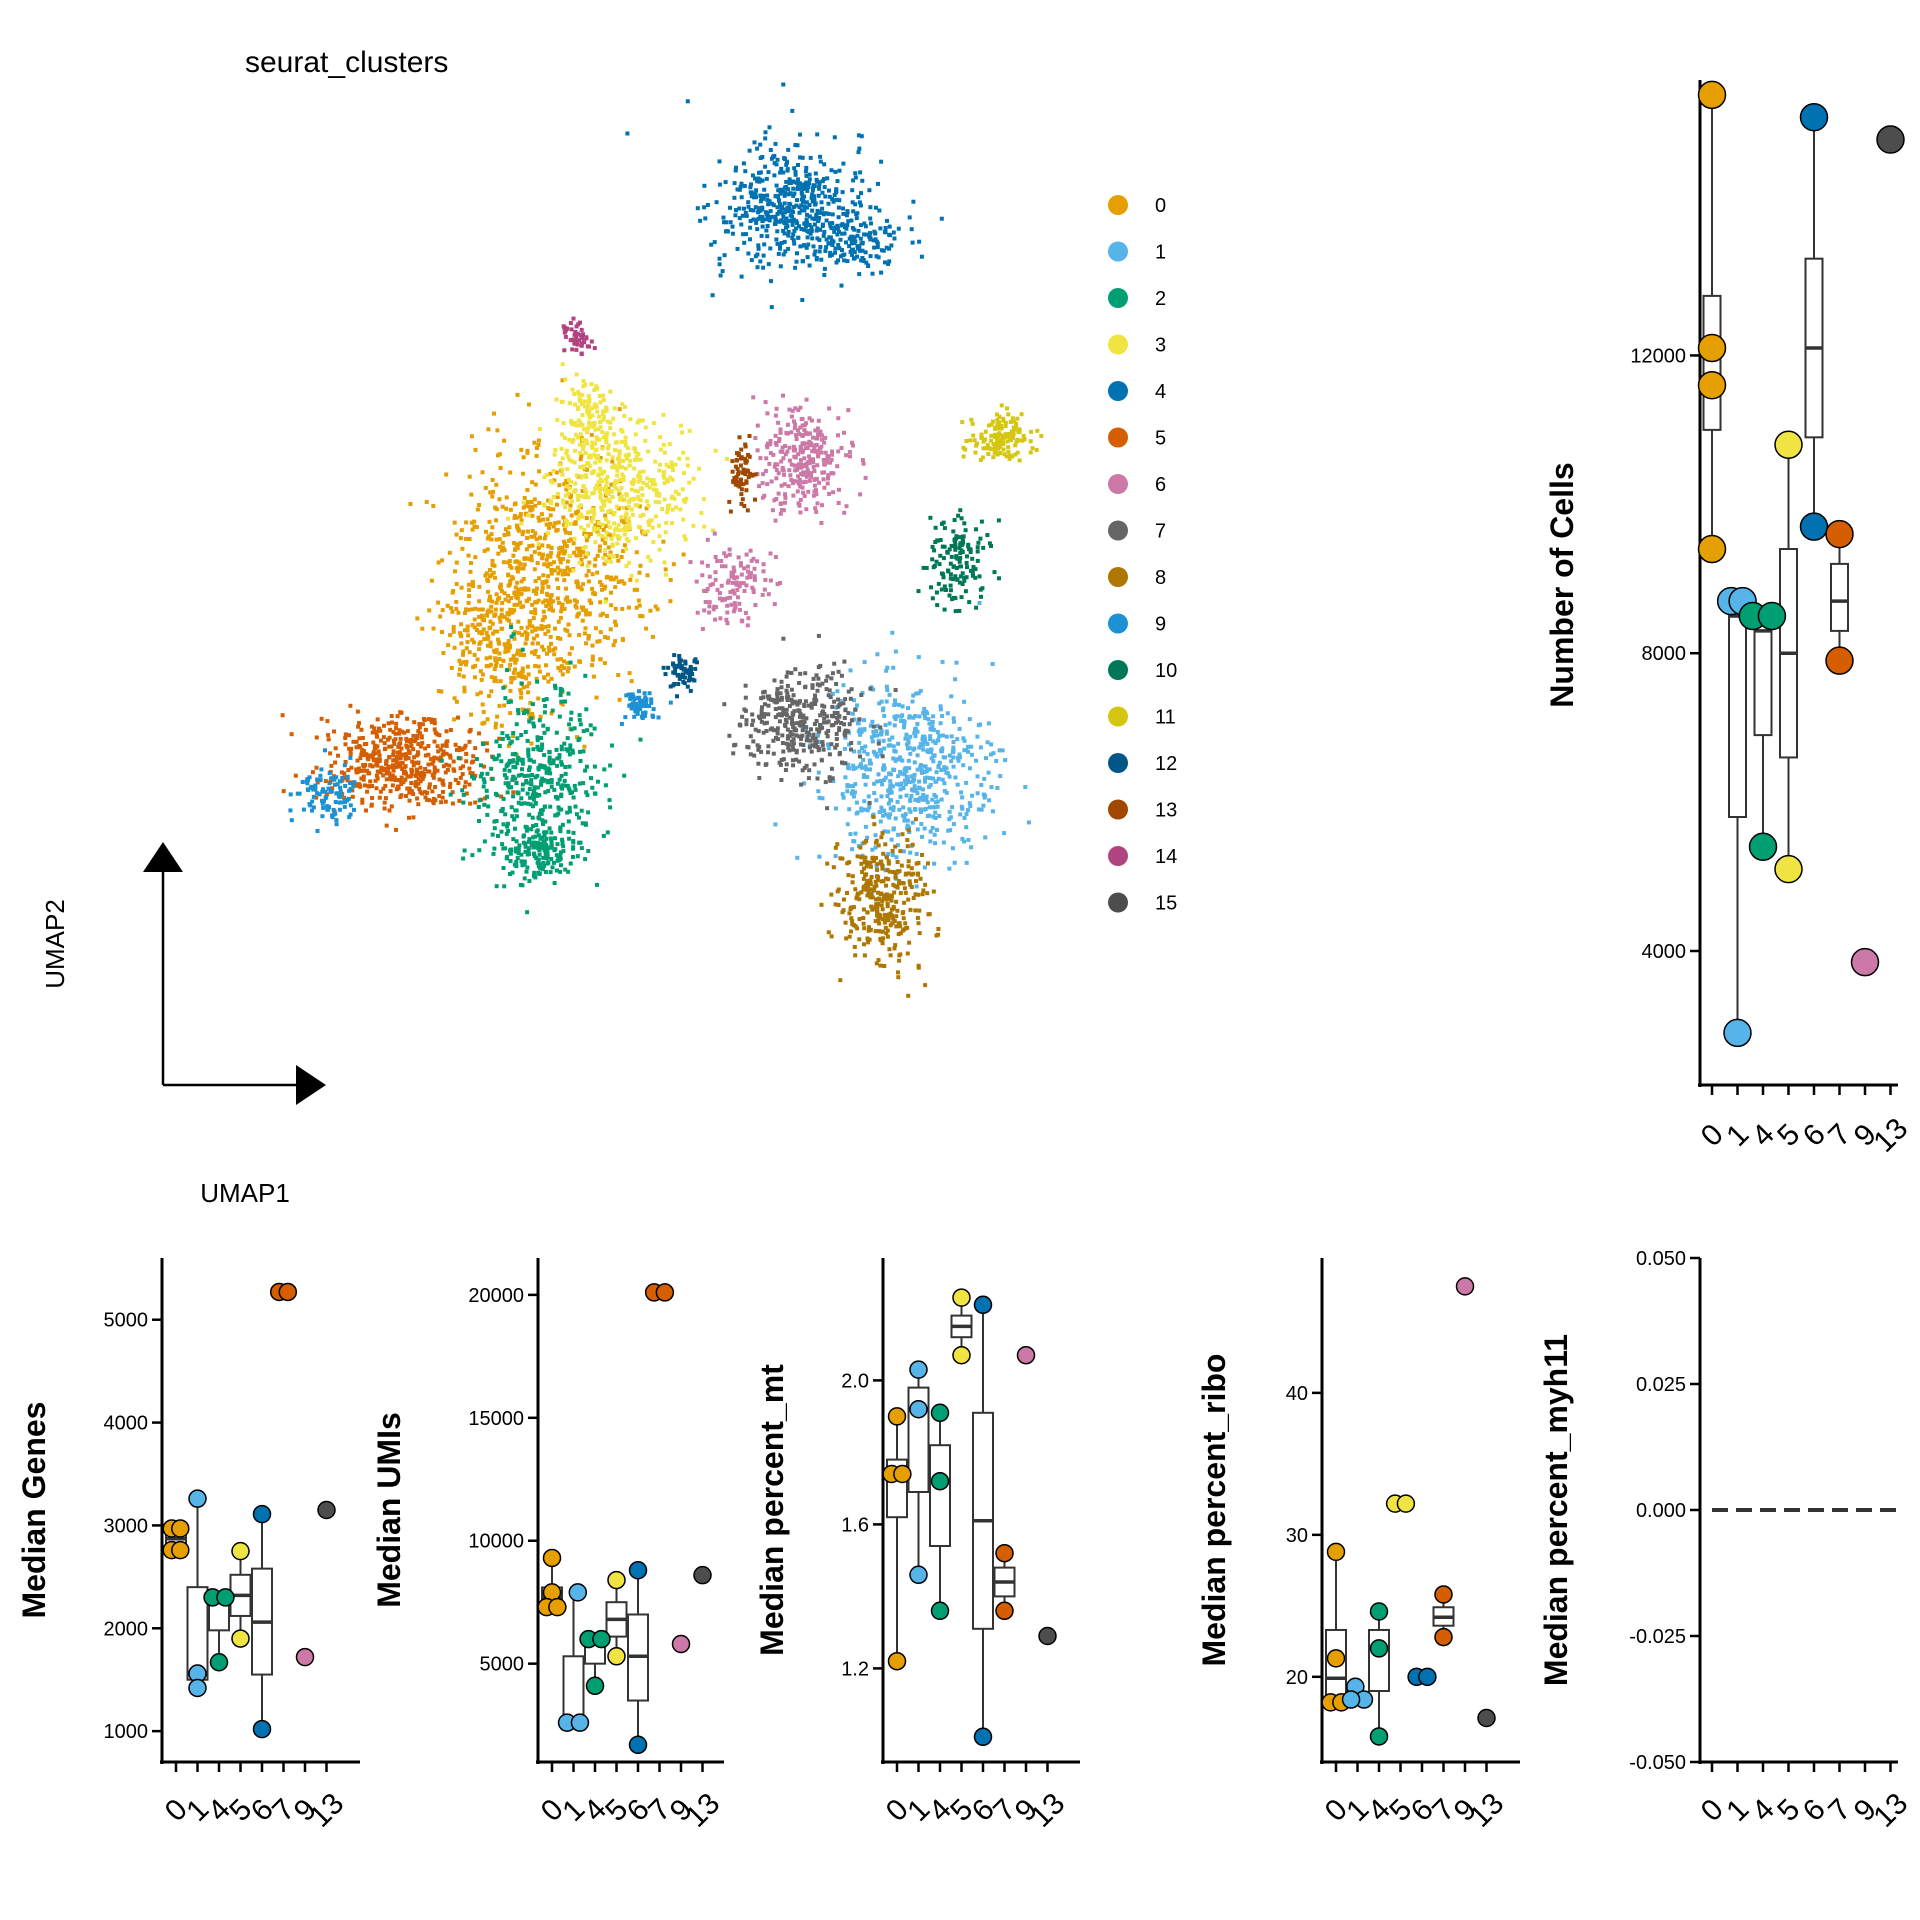 This screenshot has width=1920, height=1920. Describe the element at coordinates (496, 1419) in the screenshot. I see `umis-ytick-label: 15000` at that location.